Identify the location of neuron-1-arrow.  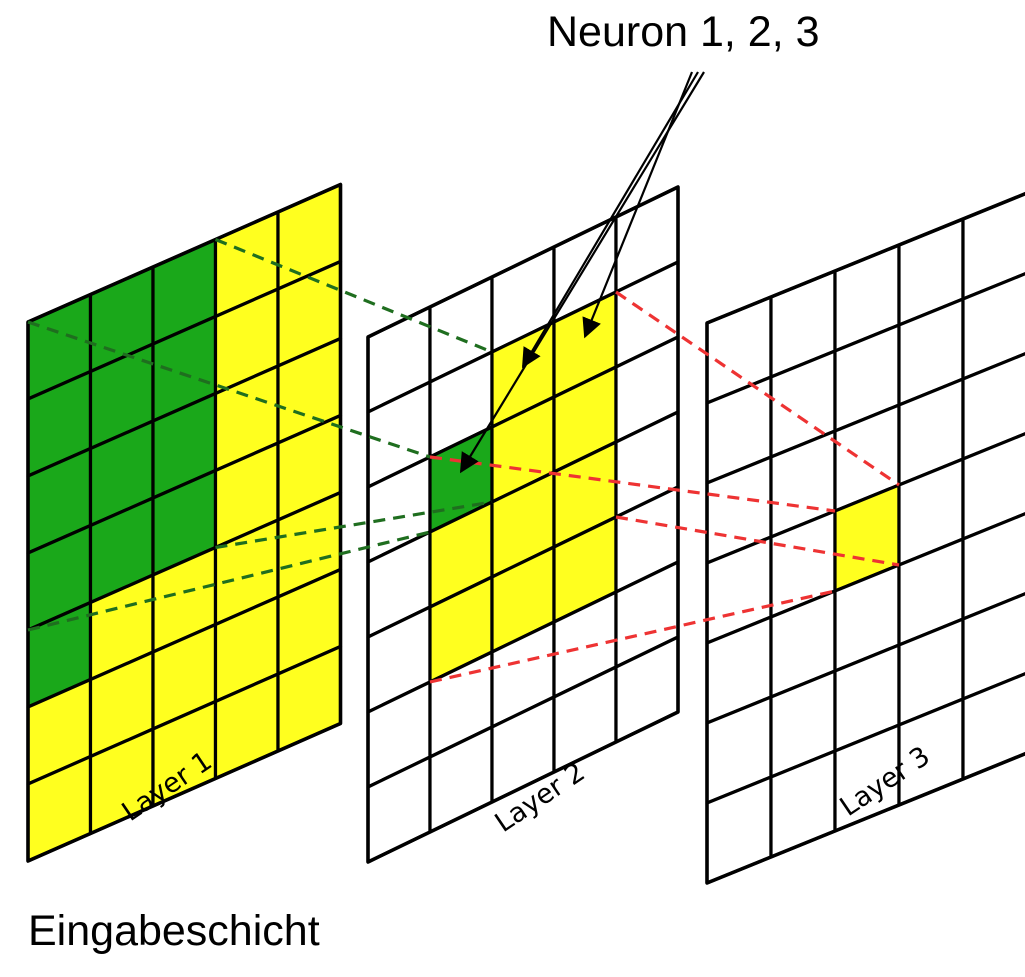
(582, 272).